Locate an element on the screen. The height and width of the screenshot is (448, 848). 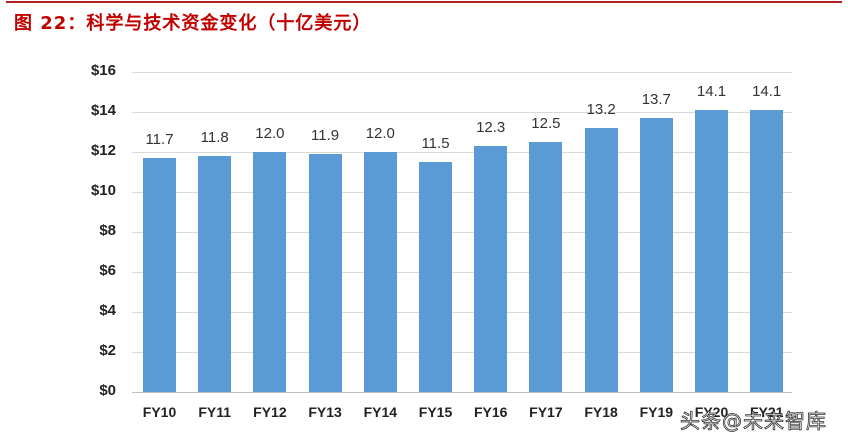
bar-fy15 is located at coordinates (435, 277).